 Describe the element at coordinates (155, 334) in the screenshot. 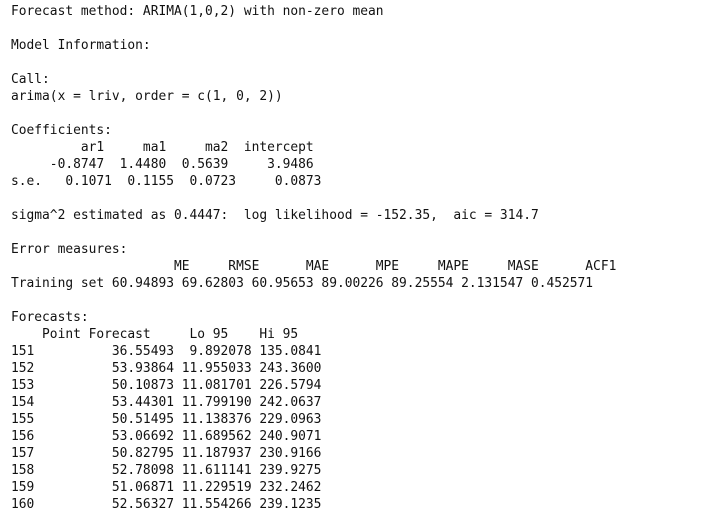

I see `forecast-columns-line: Point Forecast Lo 95 Hi 95` at that location.